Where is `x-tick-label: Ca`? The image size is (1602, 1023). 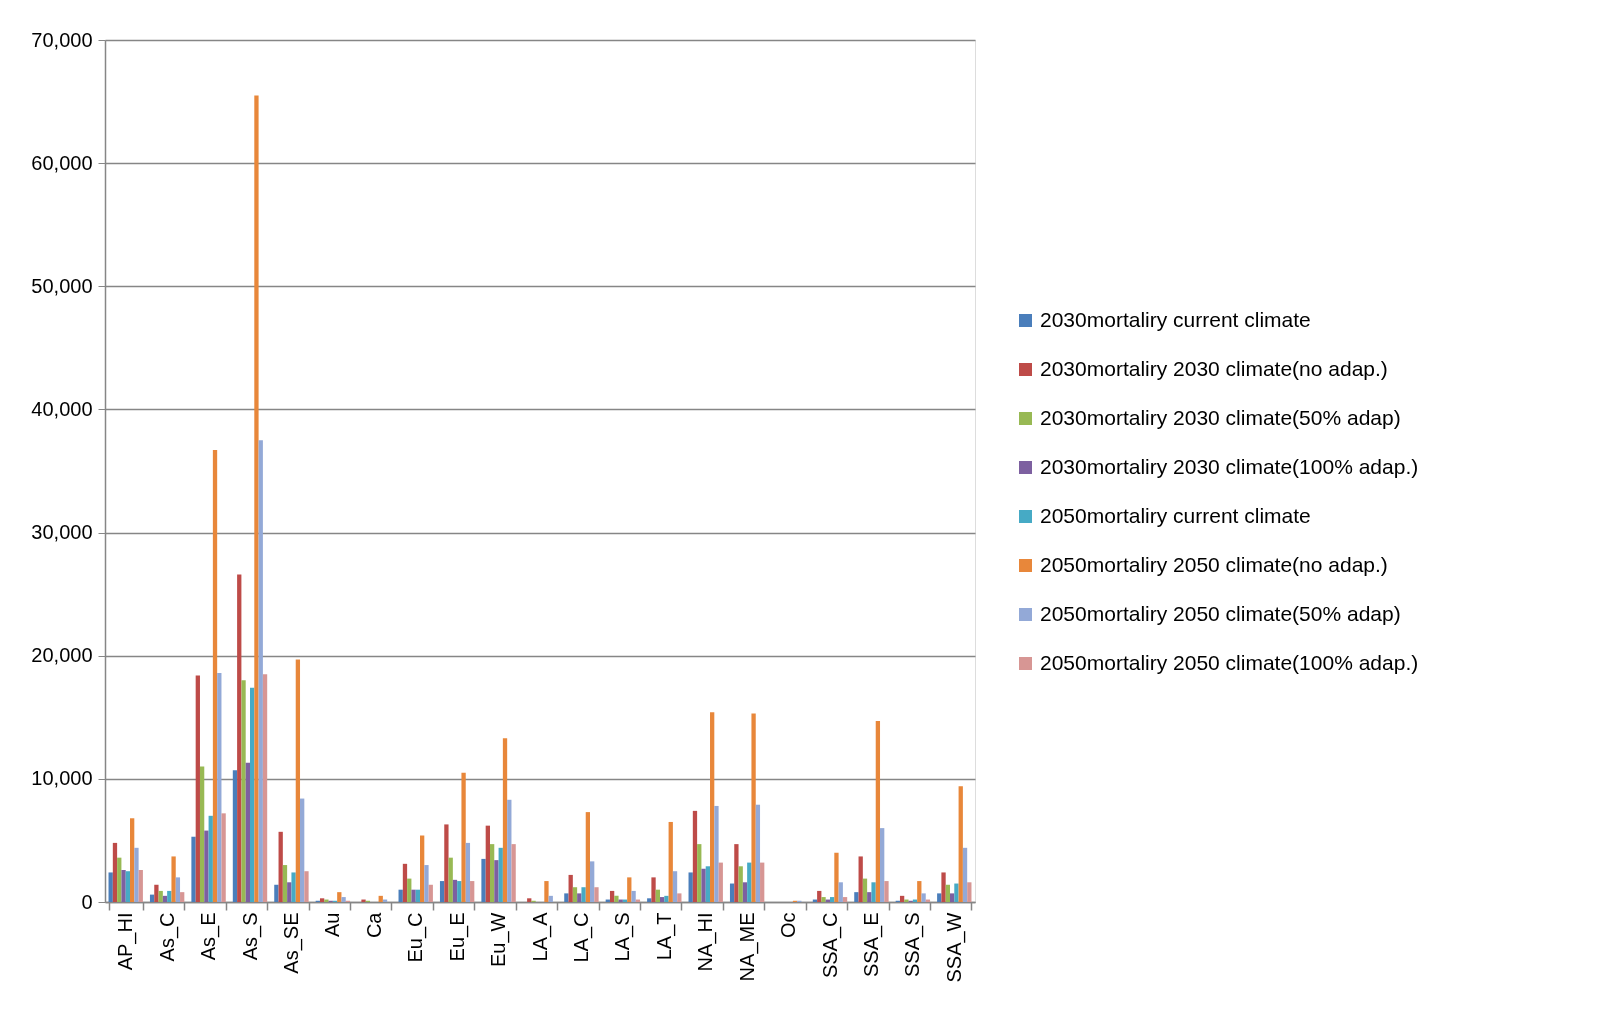 x-tick-label: Ca is located at coordinates (373, 925).